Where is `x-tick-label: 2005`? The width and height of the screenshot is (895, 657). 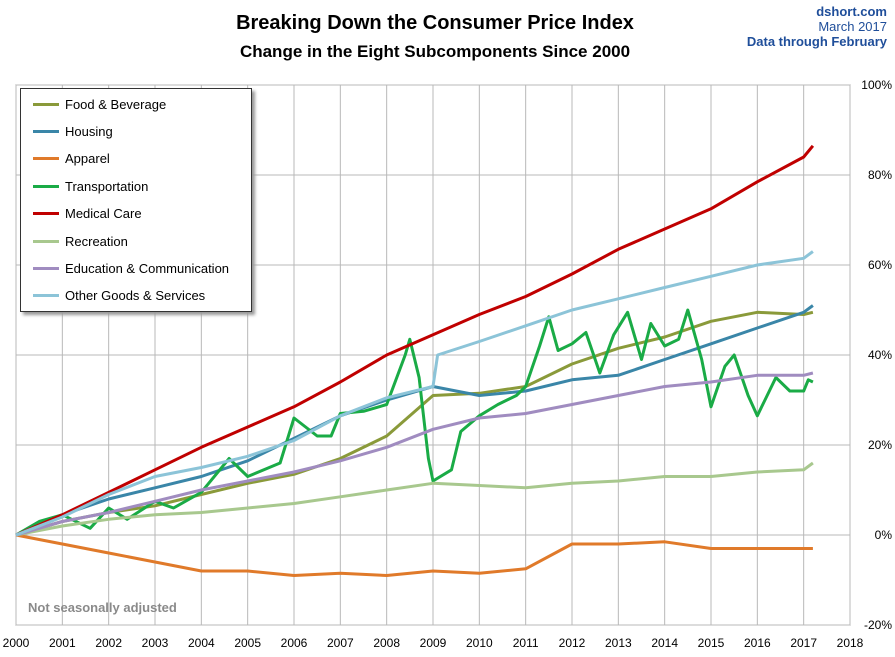
x-tick-label: 2005 is located at coordinates (247, 643).